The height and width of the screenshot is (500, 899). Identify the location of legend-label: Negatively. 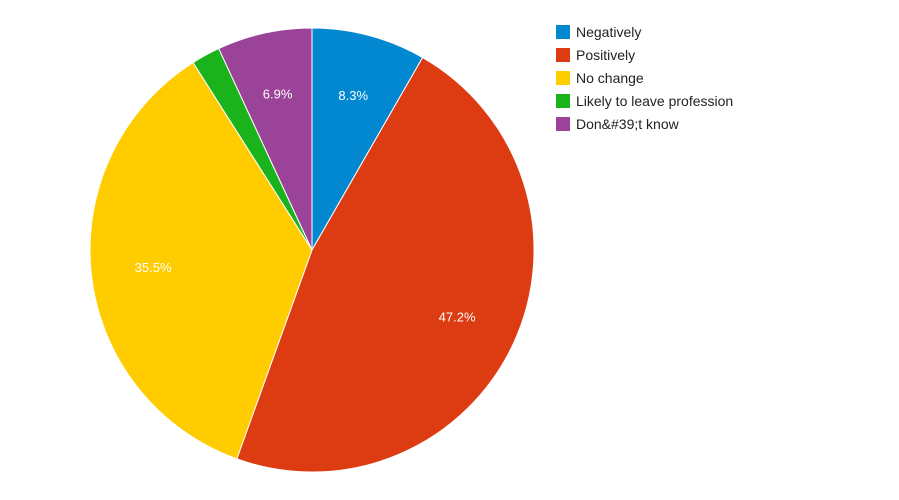
(608, 32).